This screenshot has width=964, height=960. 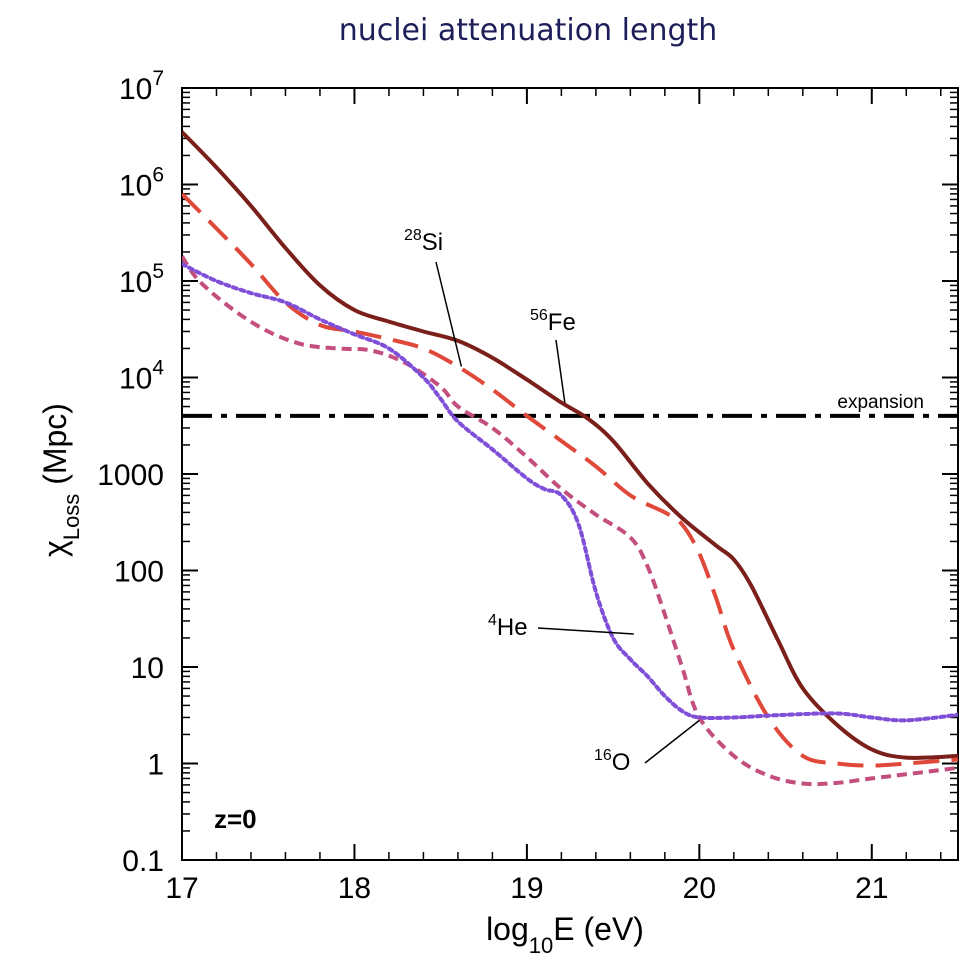 I want to click on y-tick-label: 10⁷, so click(x=141, y=86).